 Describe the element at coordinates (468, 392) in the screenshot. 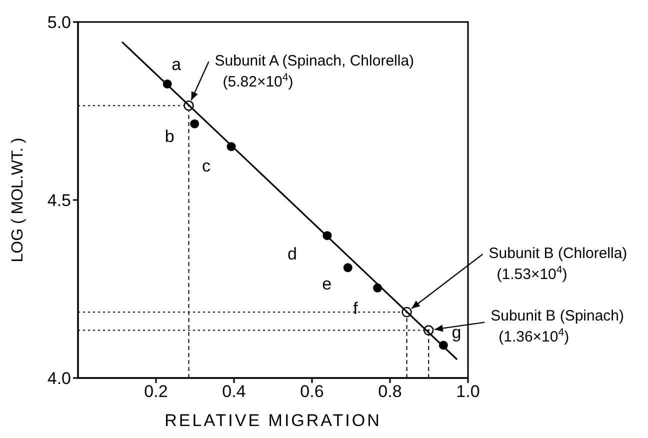

I see `x-tick-label: 1.0` at that location.